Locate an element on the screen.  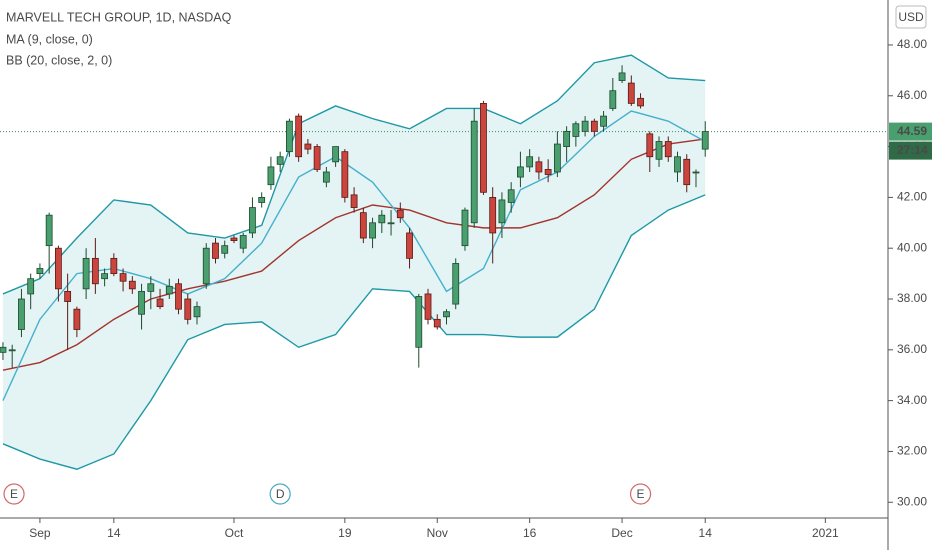
event-label: D is located at coordinates (280, 494).